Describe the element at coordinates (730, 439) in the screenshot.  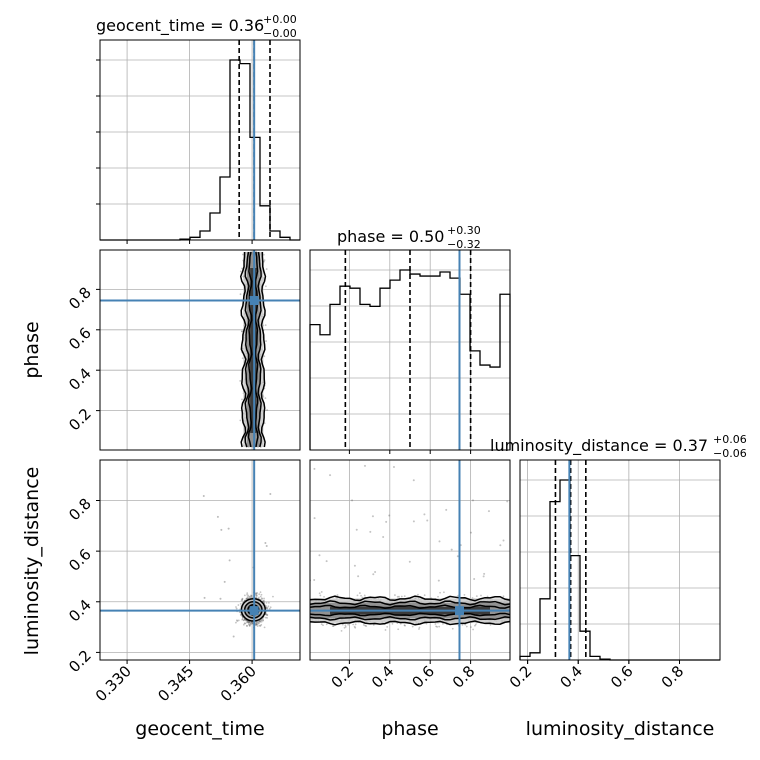
I see `title-luminosity-distance-plus: +0.06` at that location.